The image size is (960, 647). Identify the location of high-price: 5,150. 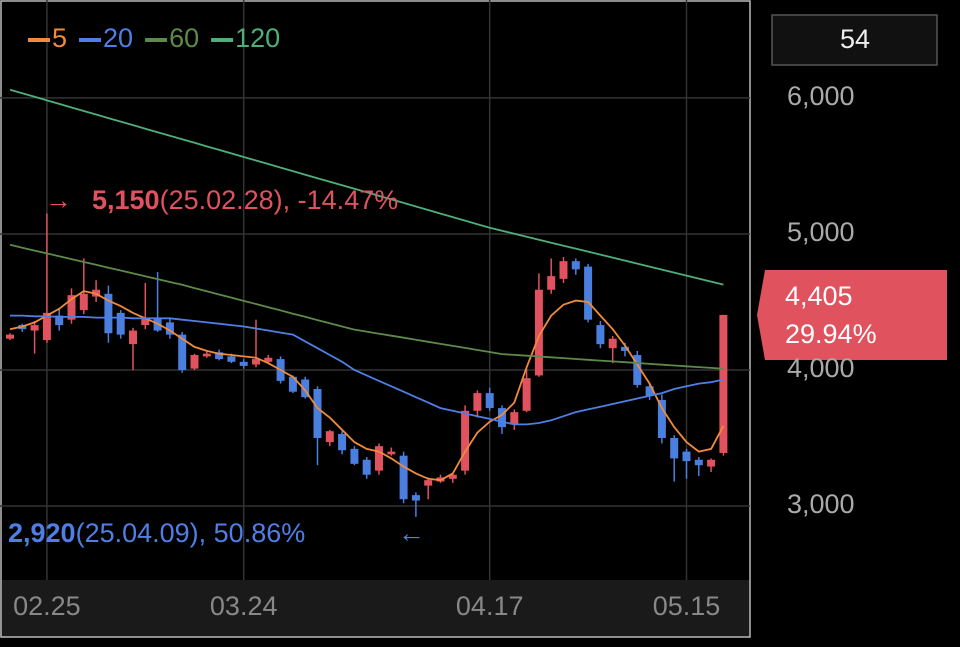
(126, 200).